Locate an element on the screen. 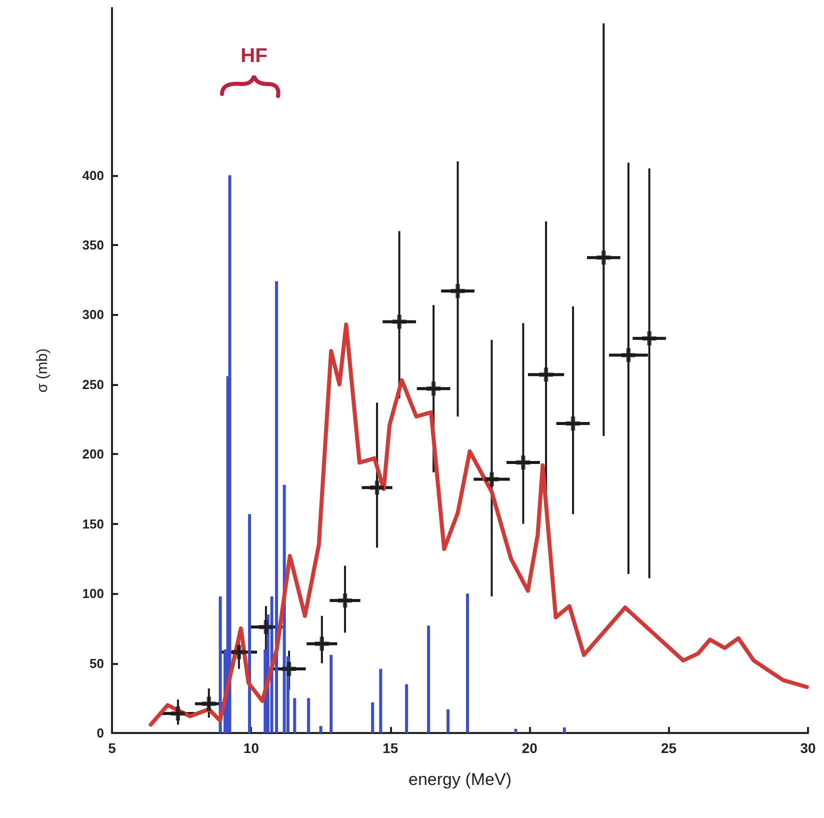 The width and height of the screenshot is (824, 818). x-tick-label: 5 is located at coordinates (112, 748).